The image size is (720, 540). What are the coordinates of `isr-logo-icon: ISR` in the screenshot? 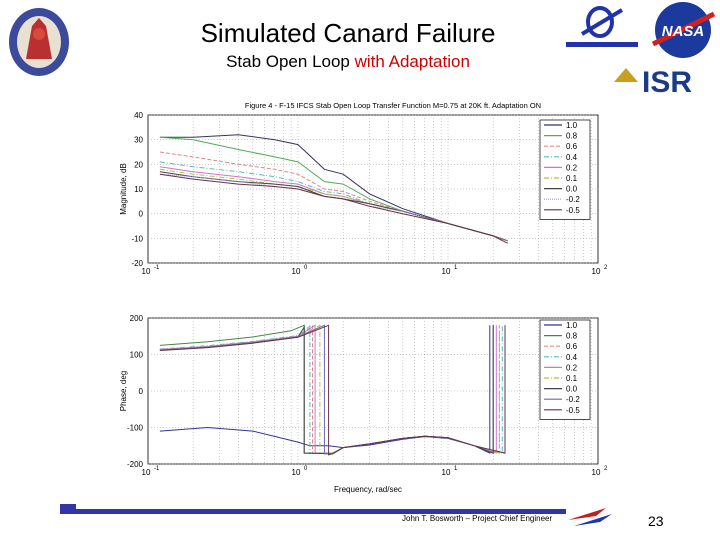 It's located at (653, 81).